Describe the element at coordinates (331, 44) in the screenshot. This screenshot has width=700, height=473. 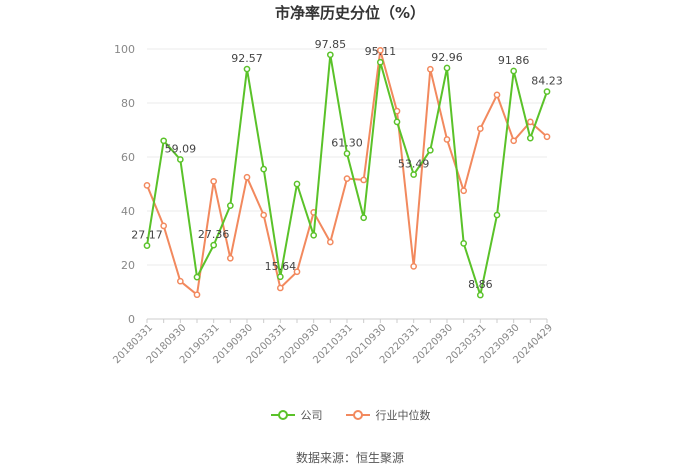
I see `data-label: 97.85` at that location.